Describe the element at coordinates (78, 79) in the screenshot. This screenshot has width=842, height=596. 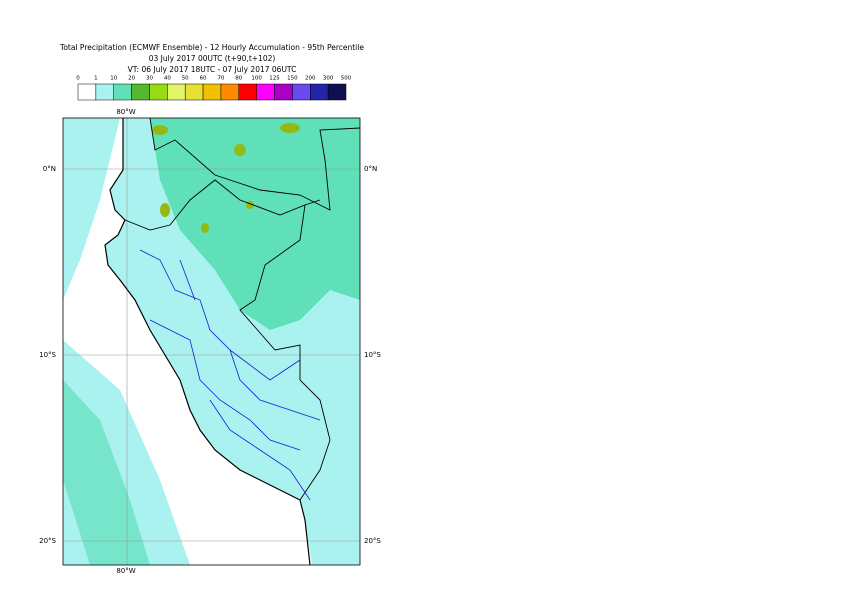
I see `legend-tick: 0` at that location.